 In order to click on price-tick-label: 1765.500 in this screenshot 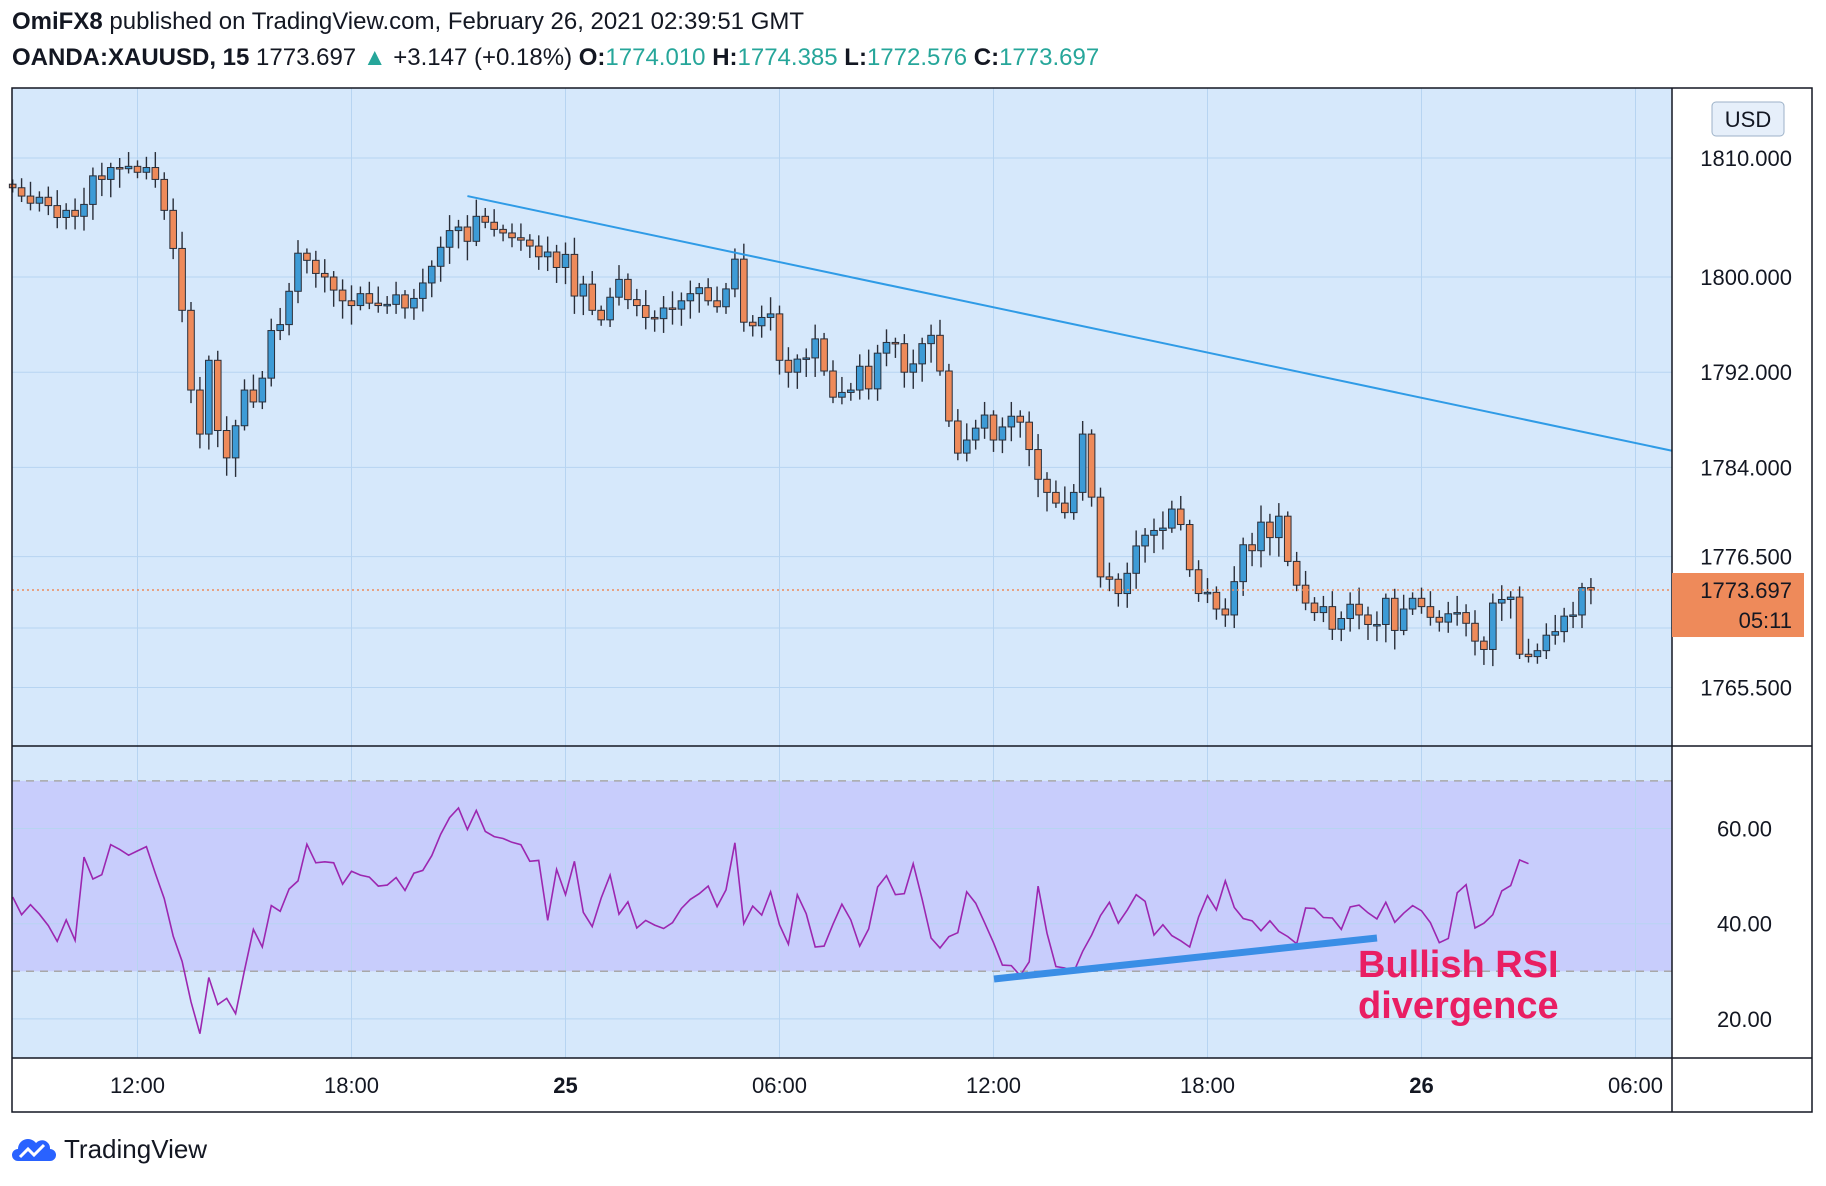, I will do `click(1746, 688)`.